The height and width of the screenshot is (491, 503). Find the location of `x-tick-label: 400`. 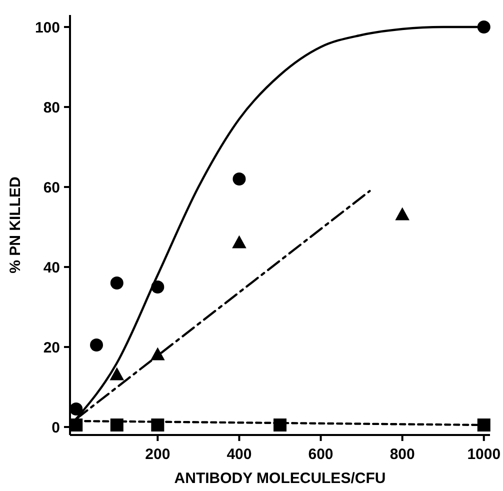

x-tick-label: 400 is located at coordinates (239, 454).